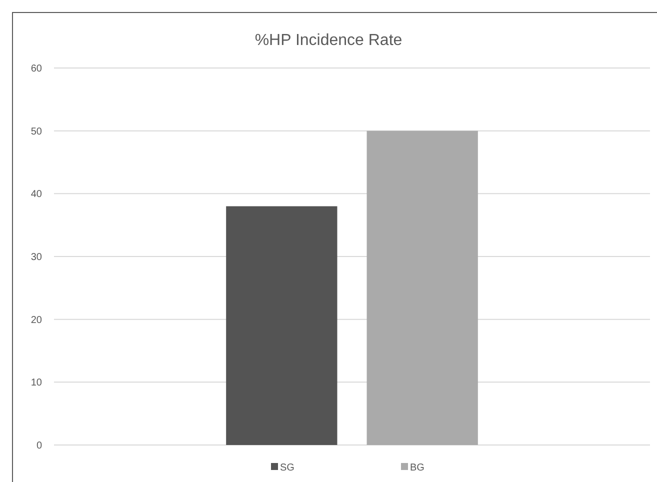 The image size is (657, 482). I want to click on legend-label: BG, so click(417, 468).